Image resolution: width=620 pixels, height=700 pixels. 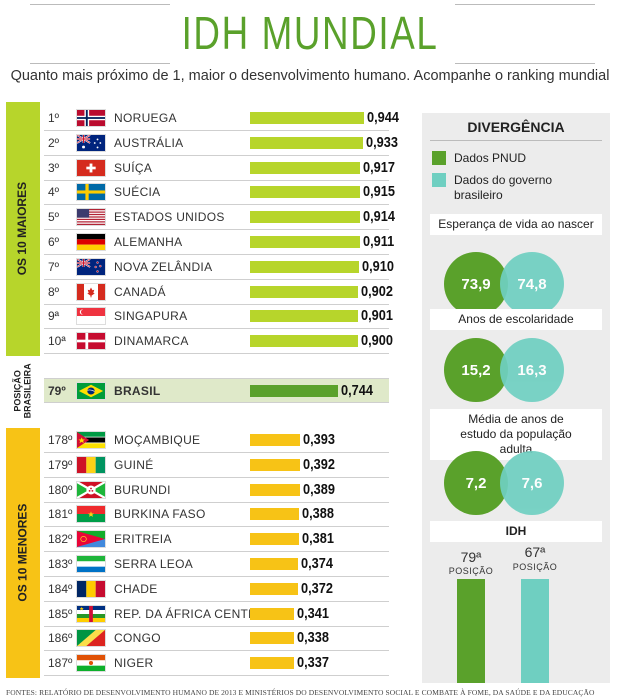 What do you see at coordinates (91, 291) in the screenshot?
I see `canada-flag-icon` at bounding box center [91, 291].